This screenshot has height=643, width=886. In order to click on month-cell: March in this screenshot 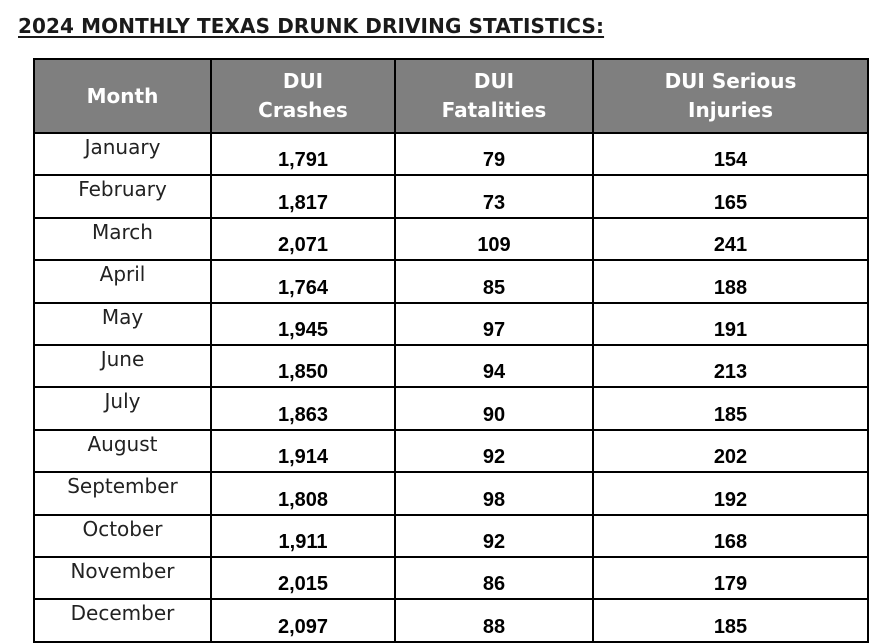, I will do `click(122, 239)`.